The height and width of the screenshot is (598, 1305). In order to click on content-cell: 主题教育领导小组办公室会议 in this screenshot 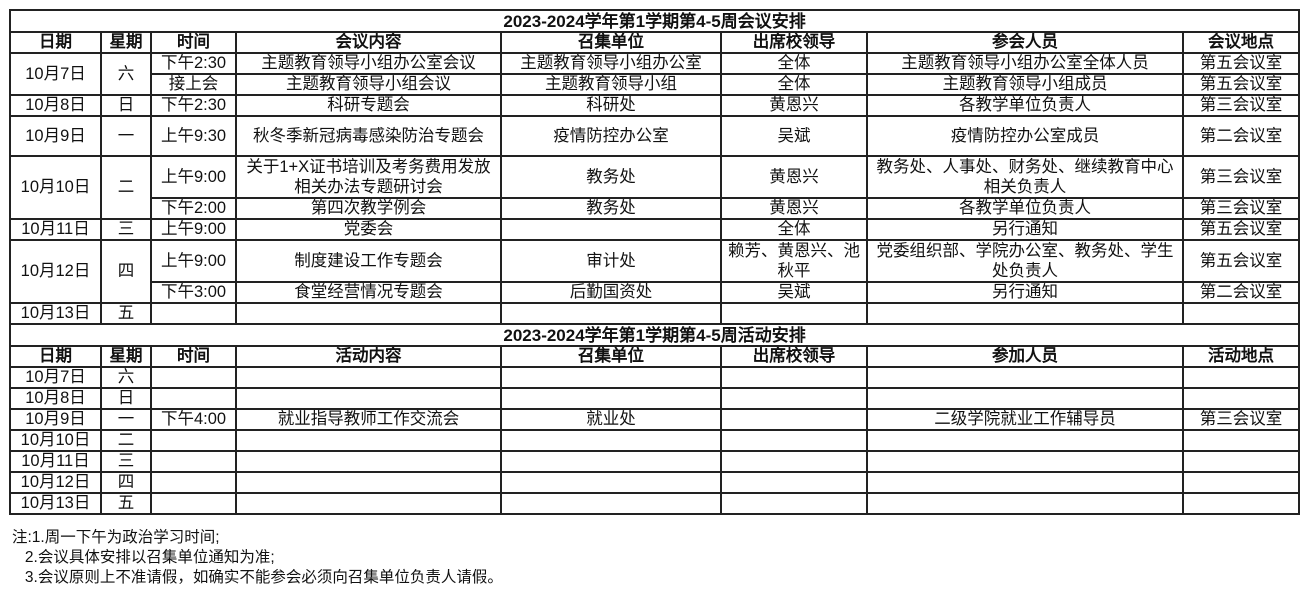, I will do `click(368, 63)`.